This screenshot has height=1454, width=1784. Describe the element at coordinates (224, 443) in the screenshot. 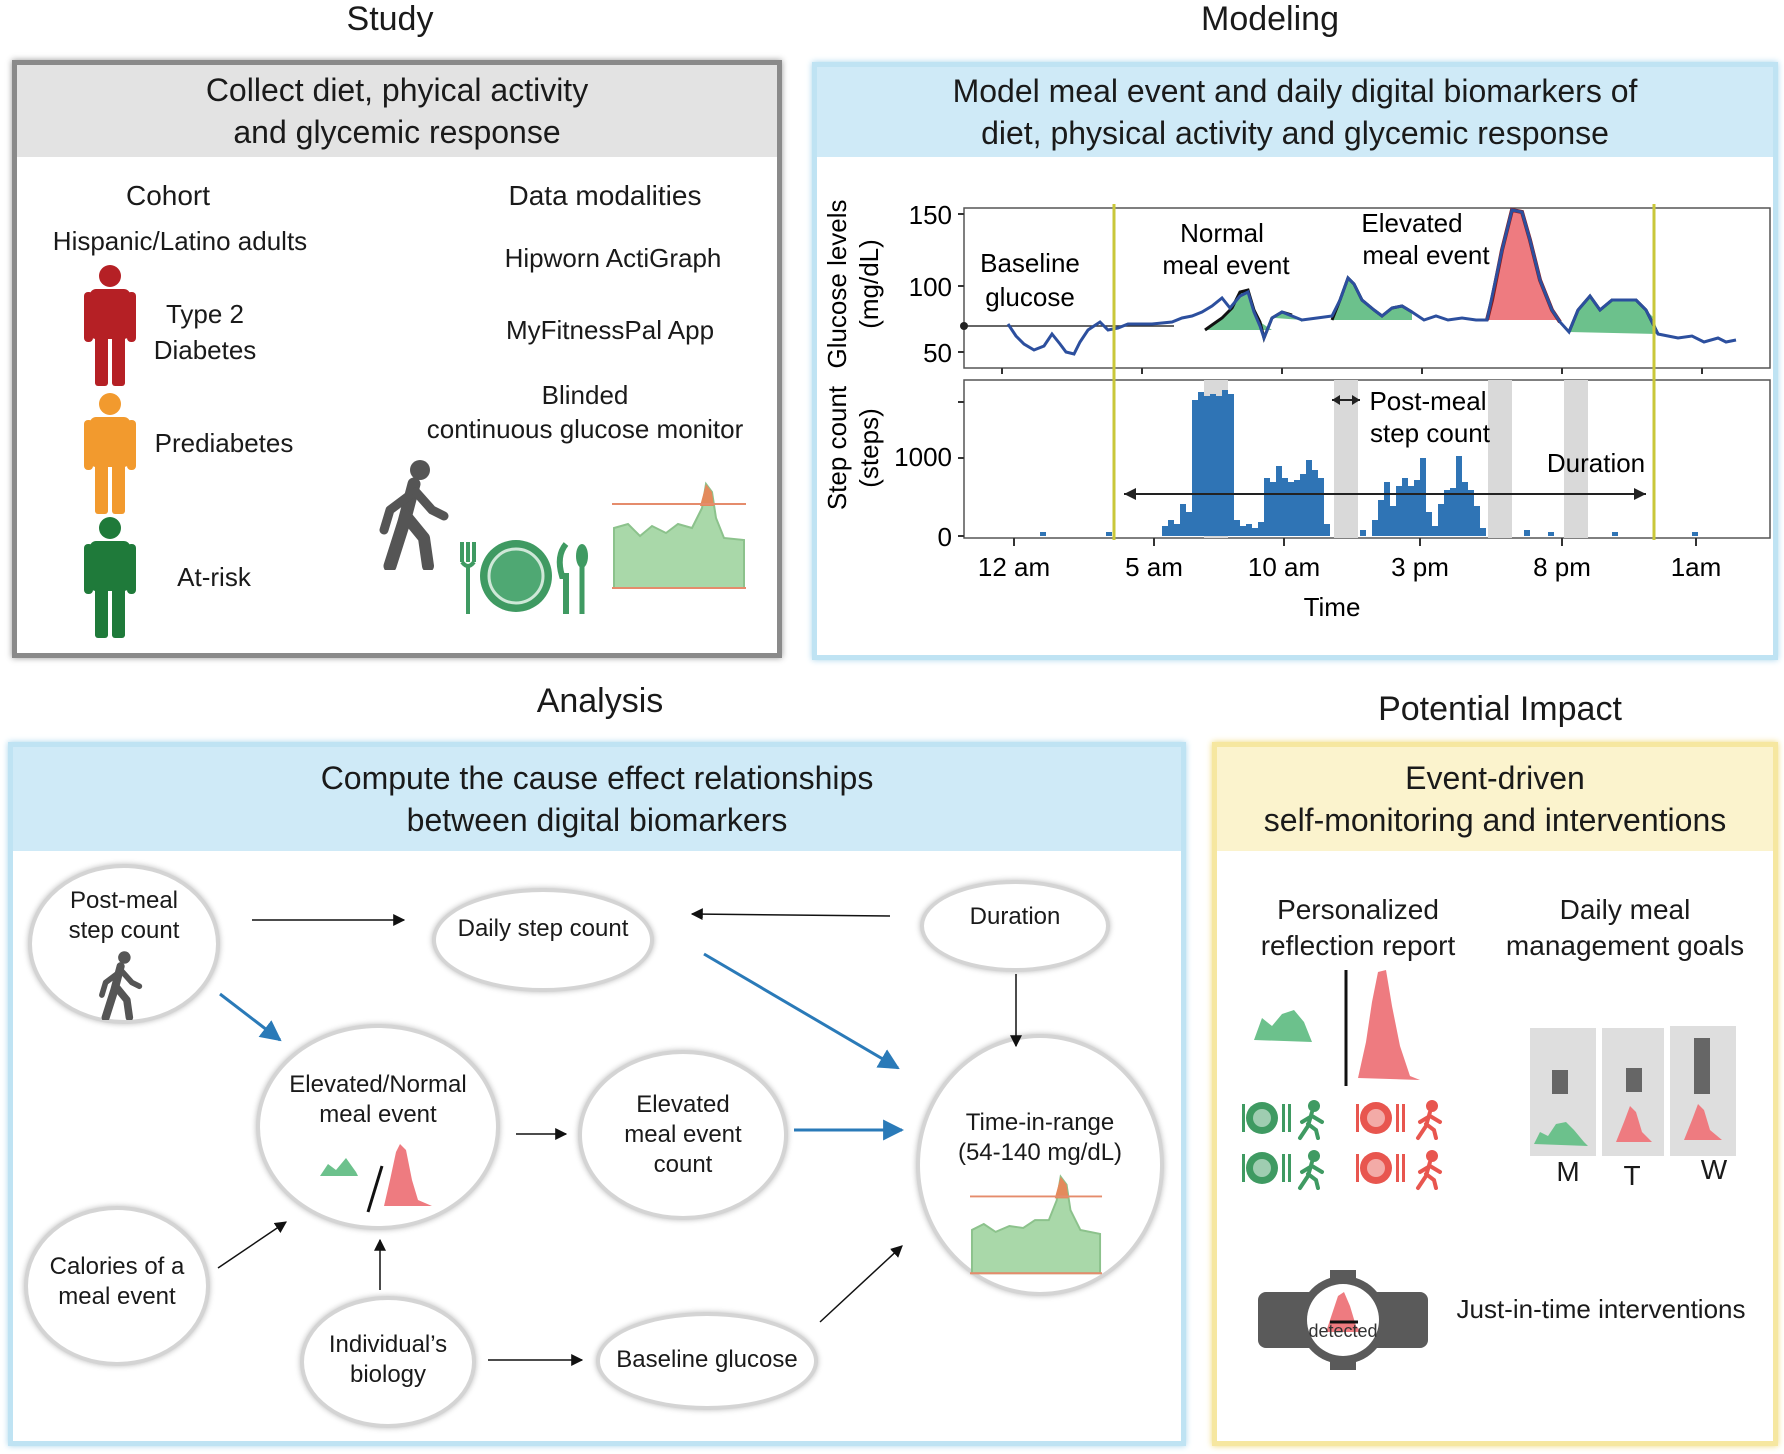

I see `group-label-prediabetes: Prediabetes` at that location.